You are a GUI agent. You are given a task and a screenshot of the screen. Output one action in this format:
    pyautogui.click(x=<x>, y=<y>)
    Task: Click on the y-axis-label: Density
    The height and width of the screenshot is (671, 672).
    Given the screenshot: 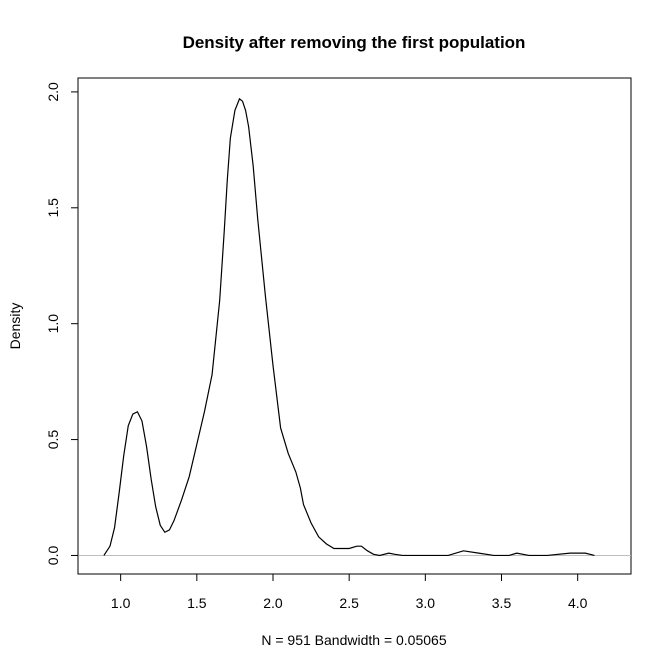 What is the action you would take?
    pyautogui.click(x=15, y=326)
    